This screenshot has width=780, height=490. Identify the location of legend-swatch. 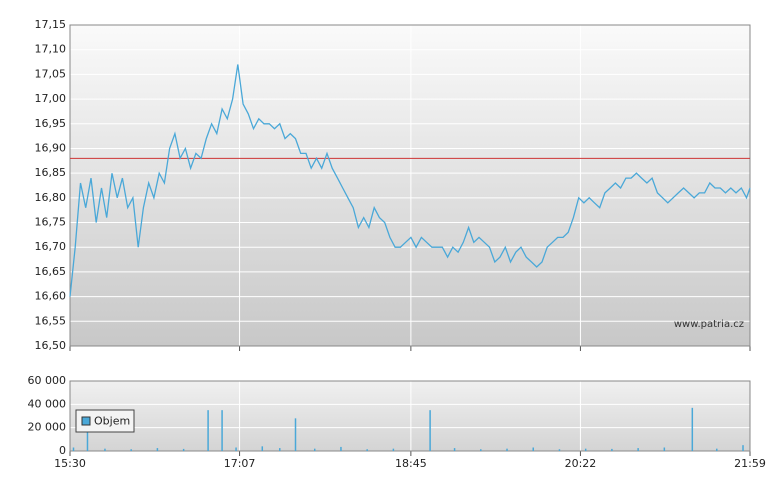
(86, 421).